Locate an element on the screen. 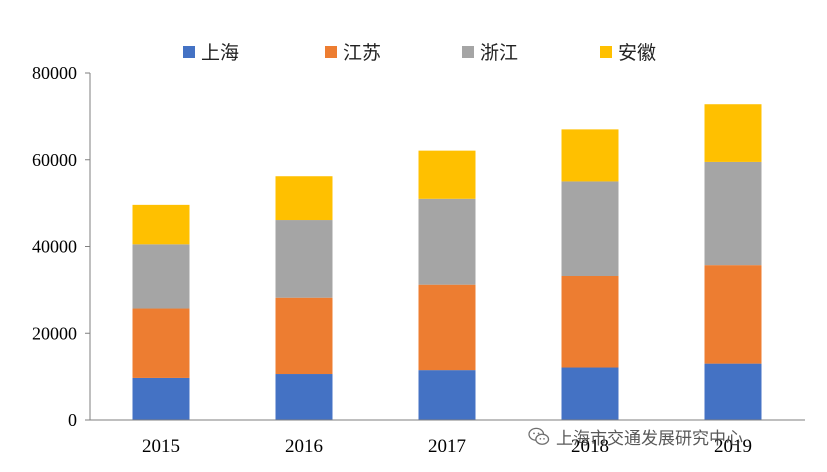  x-tick-label: 2018 is located at coordinates (590, 446).